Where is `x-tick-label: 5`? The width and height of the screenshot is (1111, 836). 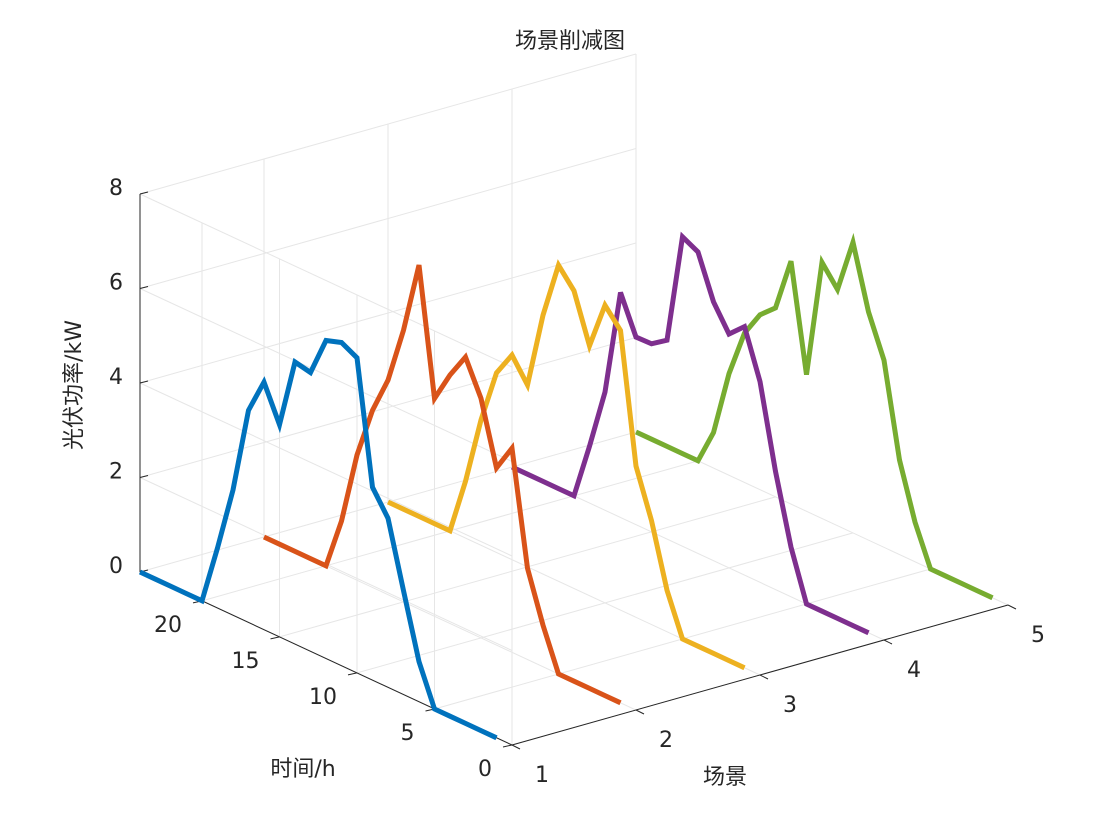
x-tick-label: 5 is located at coordinates (1038, 635).